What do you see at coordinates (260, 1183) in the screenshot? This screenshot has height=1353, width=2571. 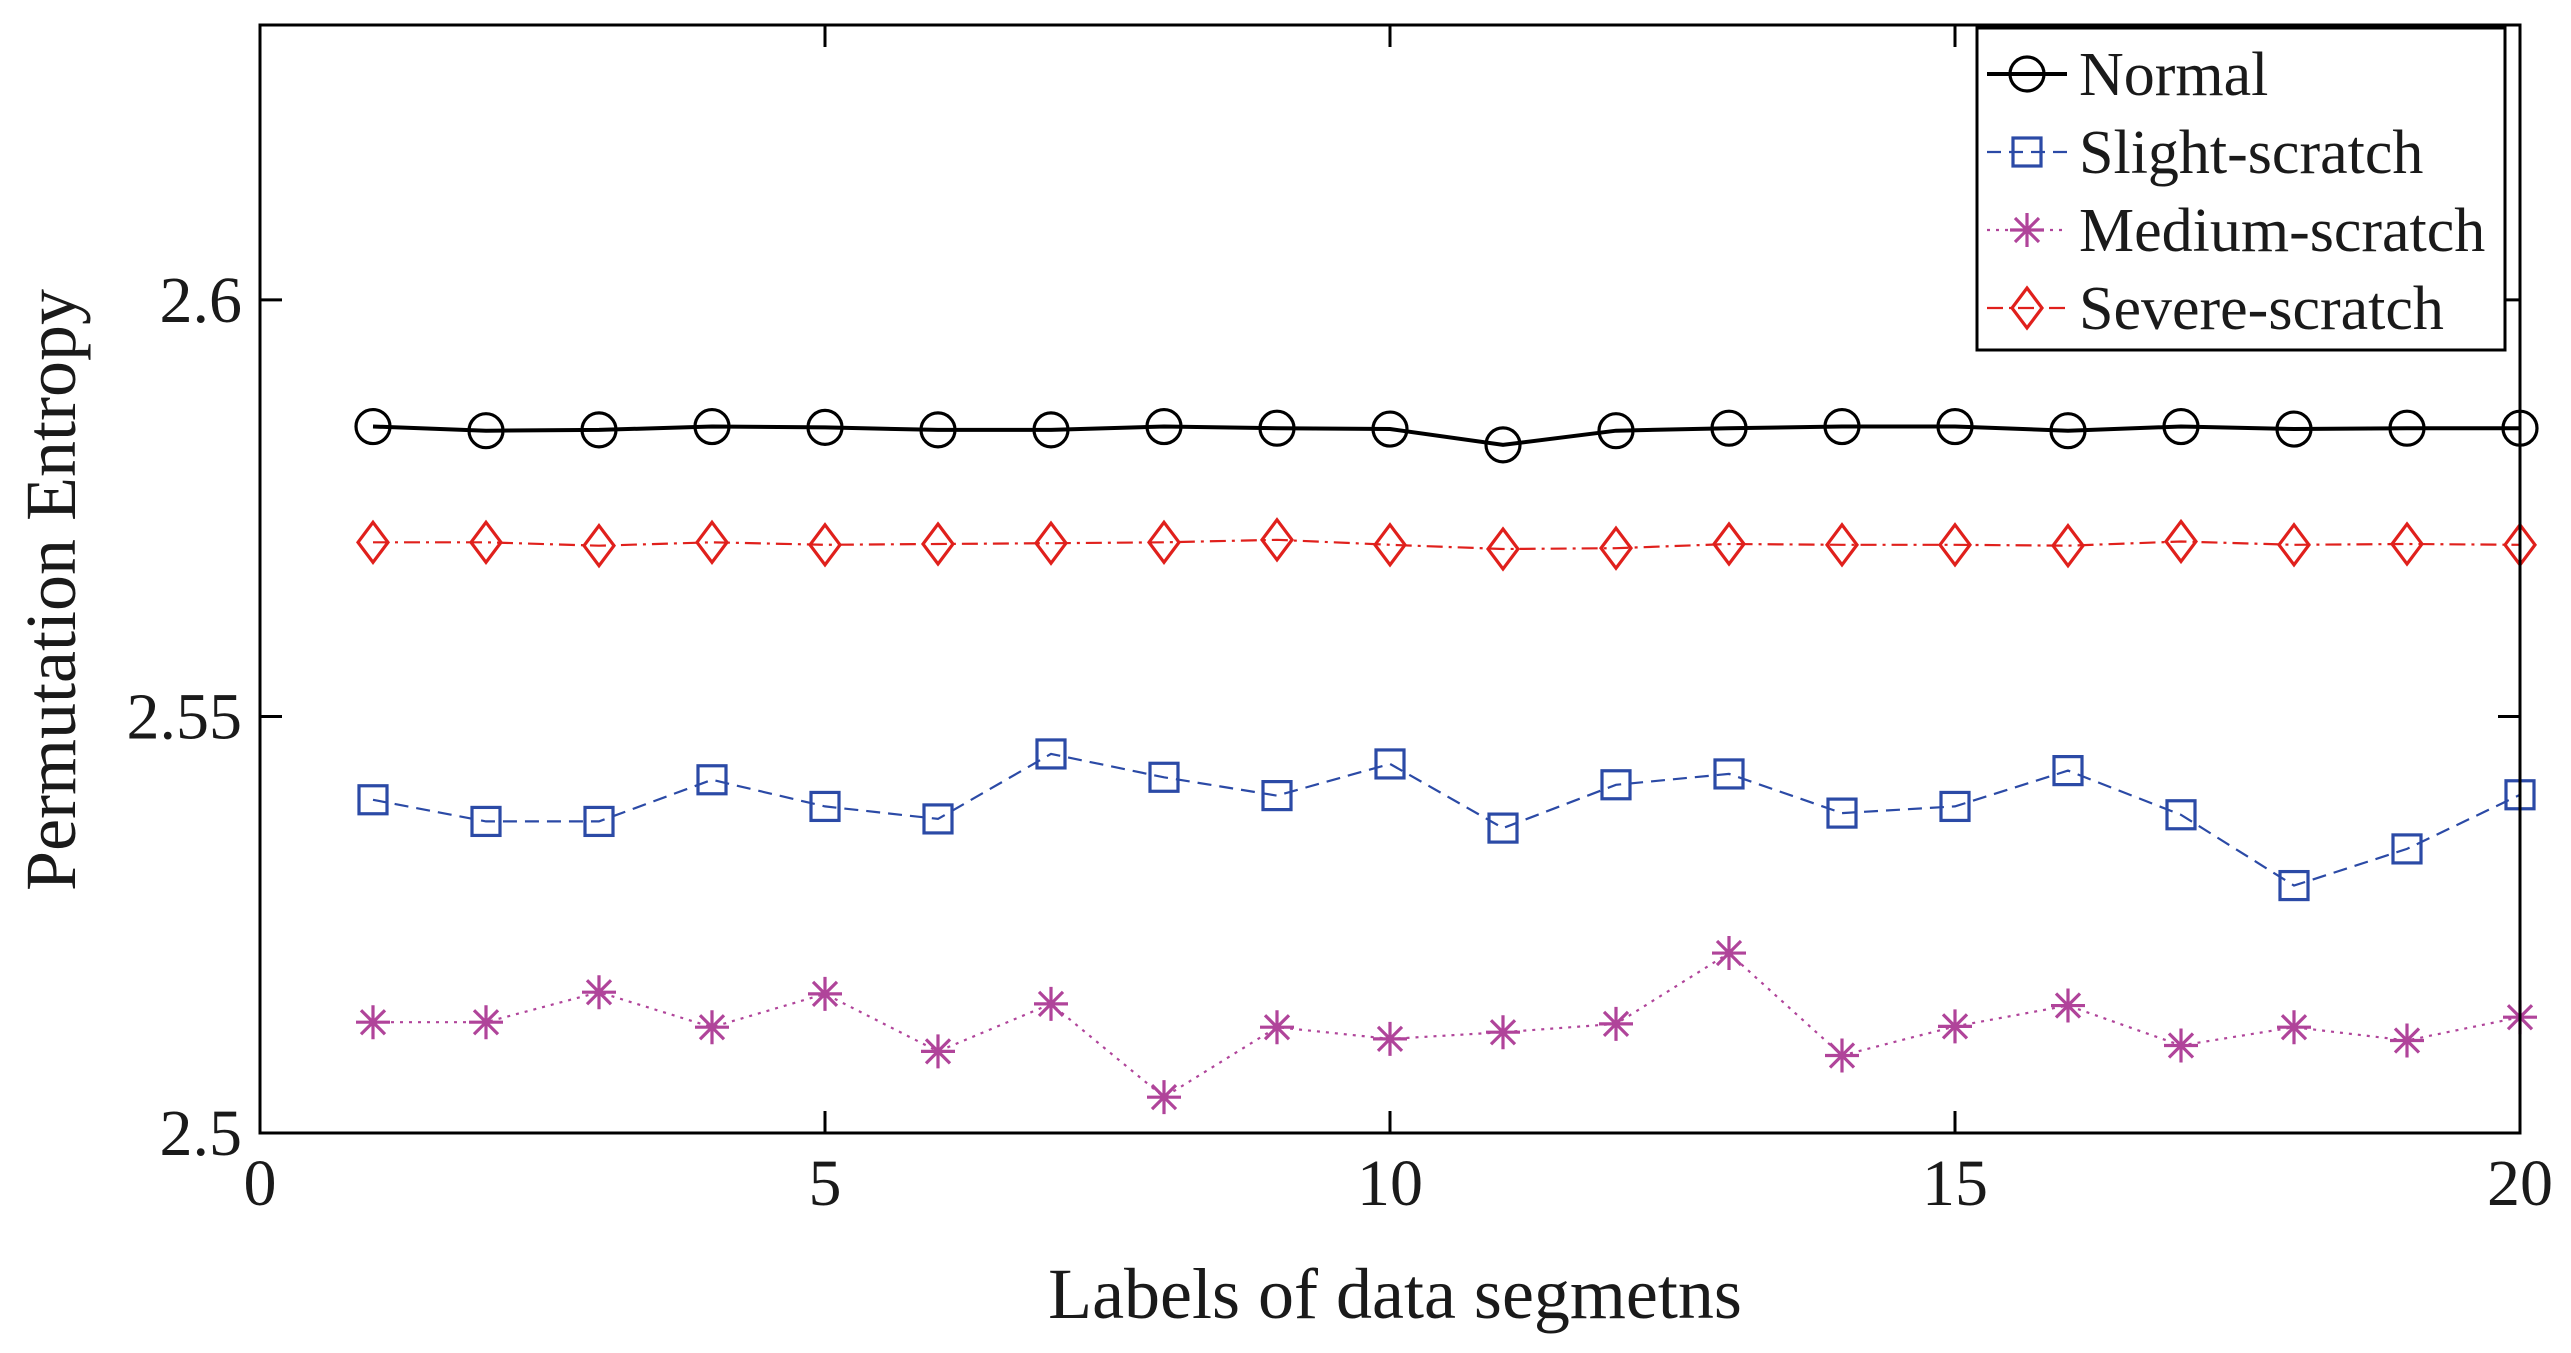 I see `x-tick-label: 0` at bounding box center [260, 1183].